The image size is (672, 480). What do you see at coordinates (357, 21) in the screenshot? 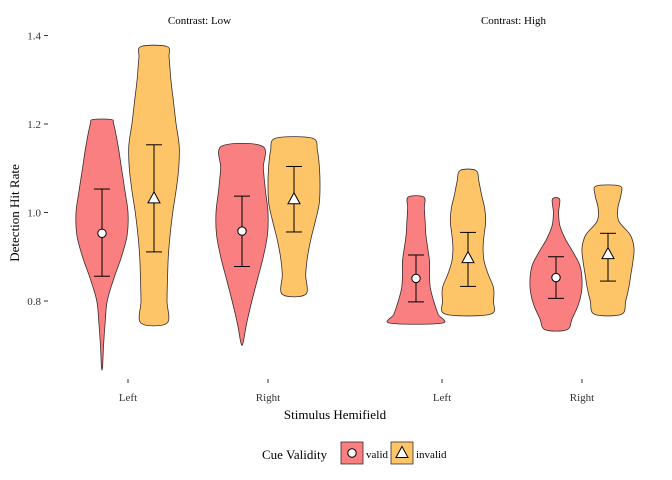
I see `facet-titles: Contrast: Low Contrast: High` at bounding box center [357, 21].